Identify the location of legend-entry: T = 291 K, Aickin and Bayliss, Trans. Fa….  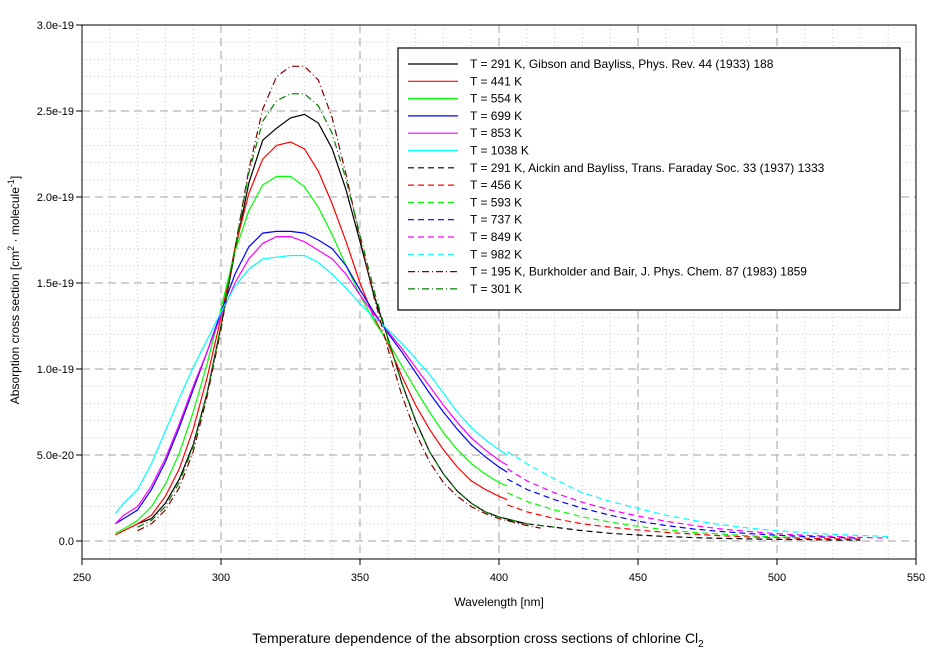
(647, 168).